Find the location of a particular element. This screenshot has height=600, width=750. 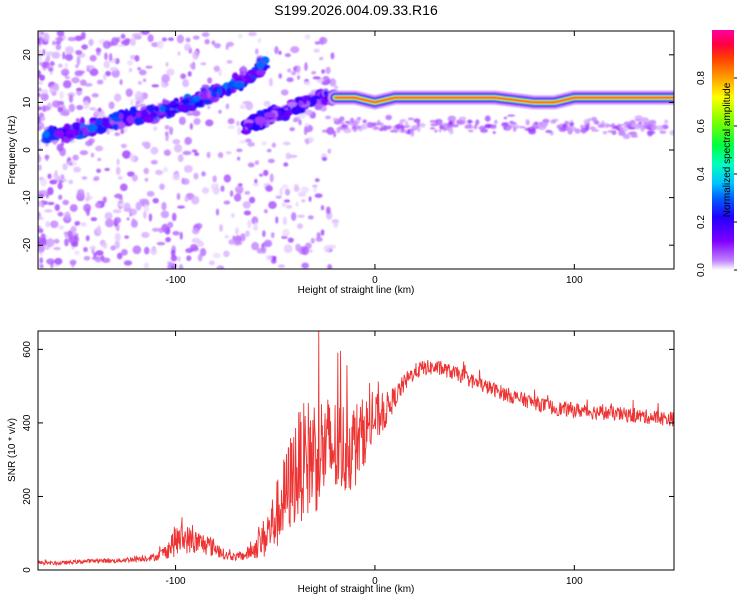

colorbar-tick-label: 0.2 is located at coordinates (701, 222).